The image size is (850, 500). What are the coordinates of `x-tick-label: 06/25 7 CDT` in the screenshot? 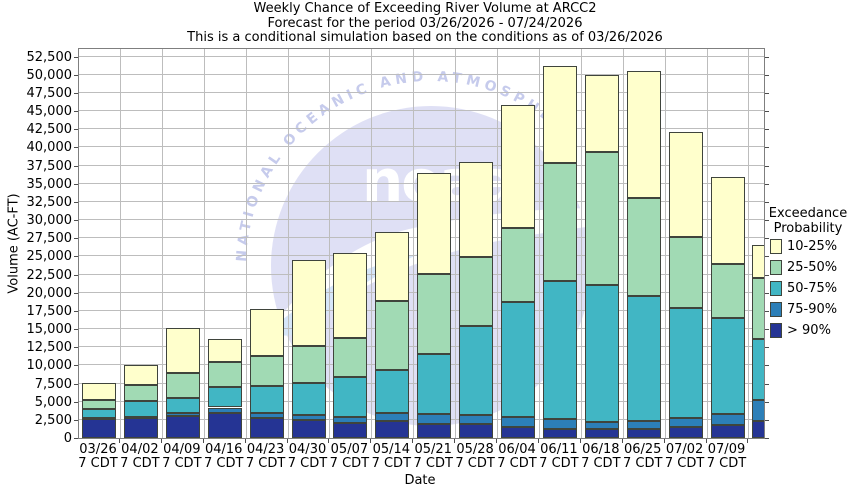 It's located at (643, 457).